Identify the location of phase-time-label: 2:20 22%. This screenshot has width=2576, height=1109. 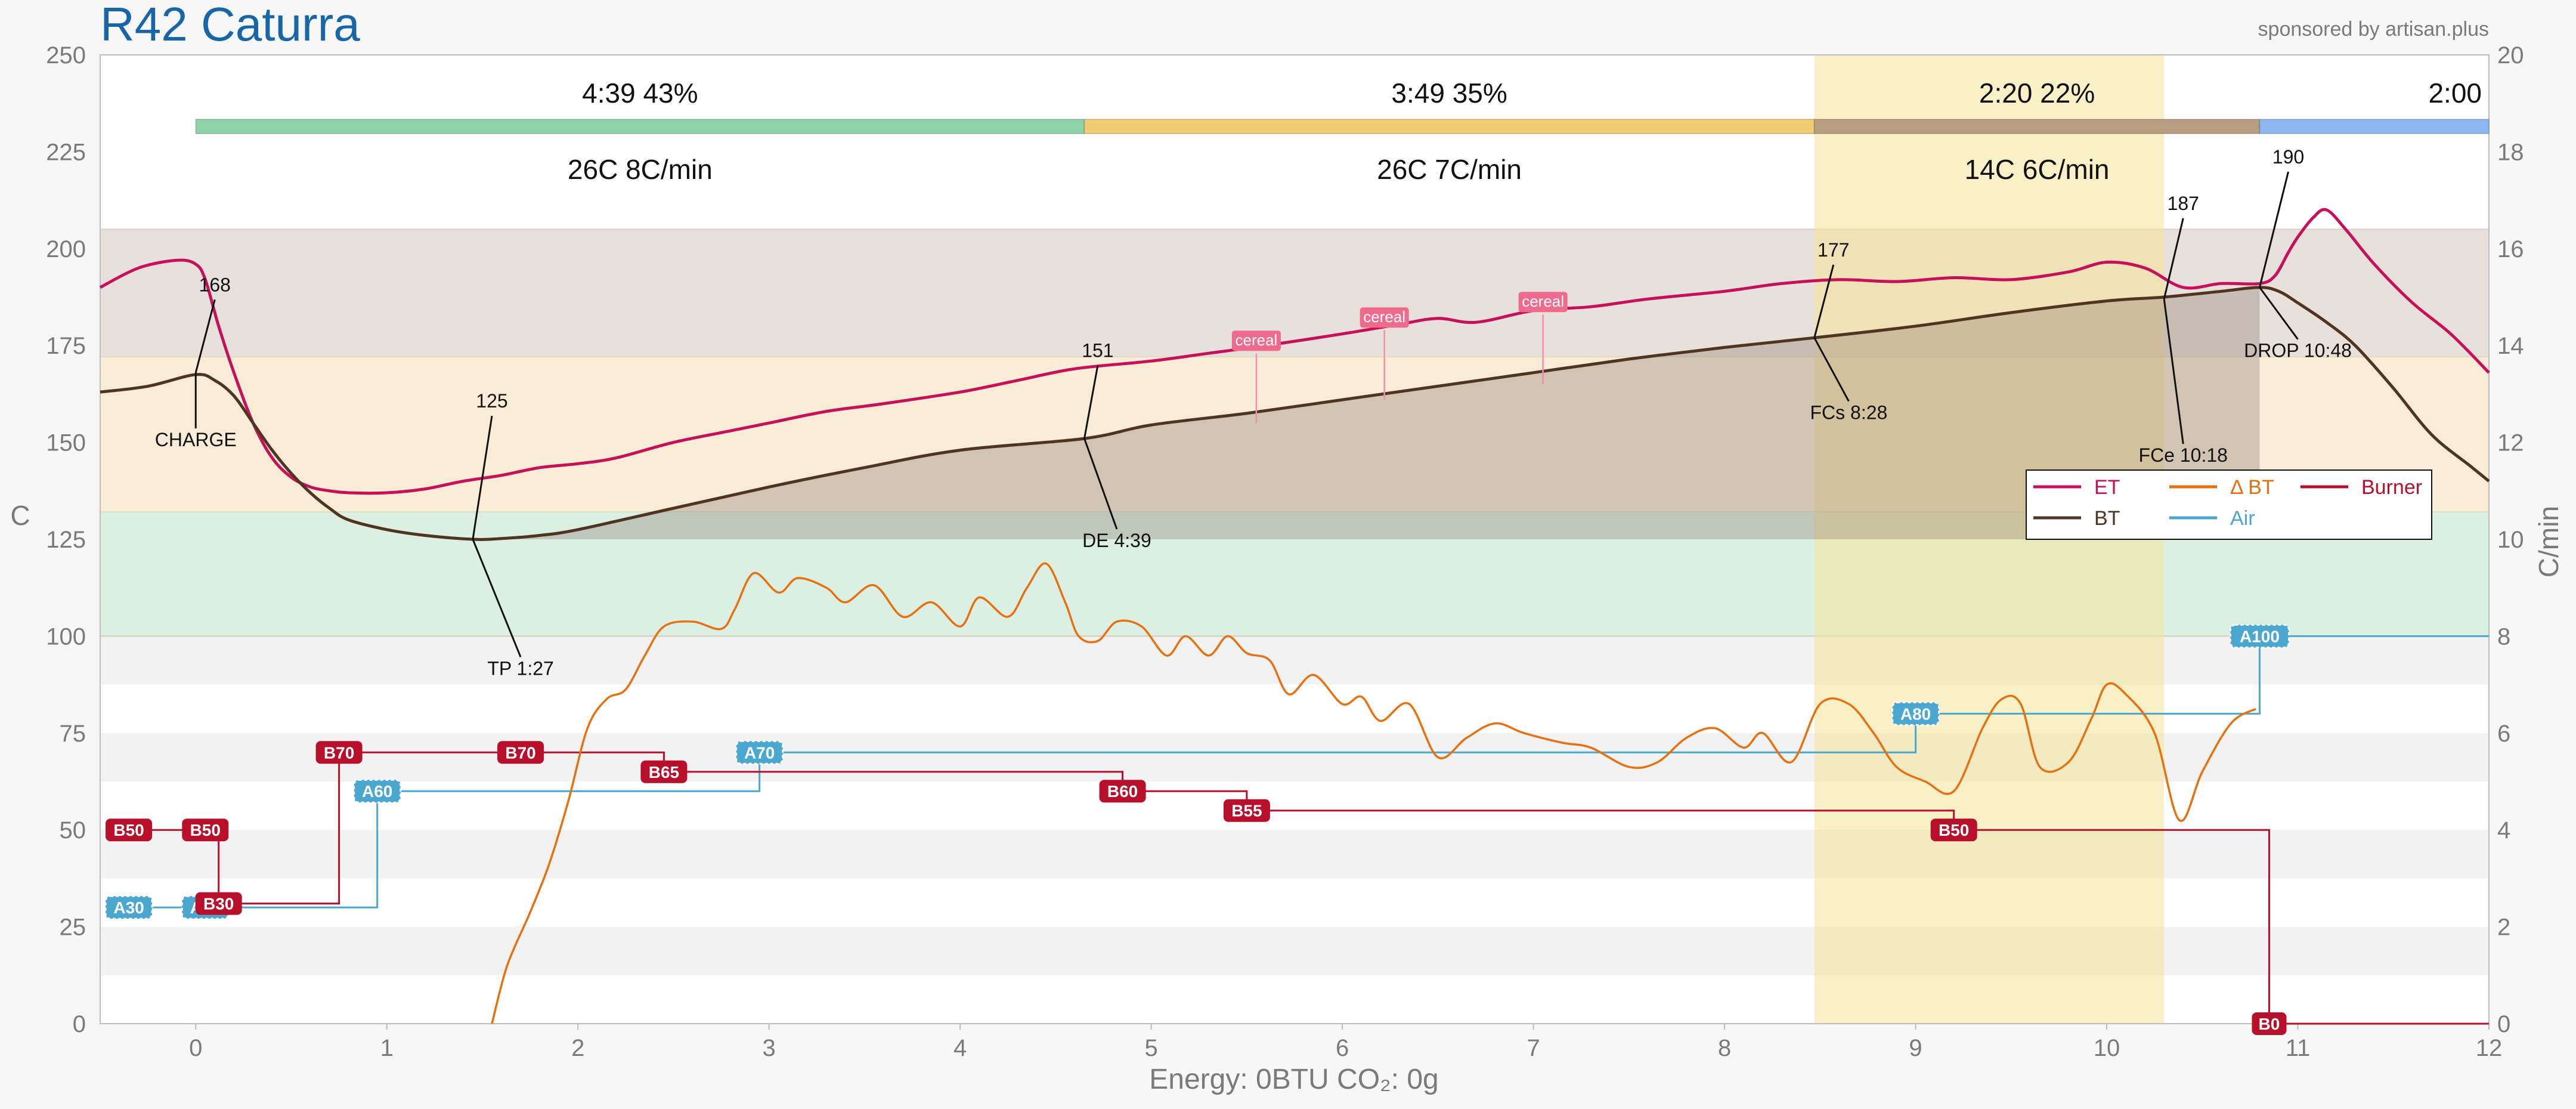
(2037, 93).